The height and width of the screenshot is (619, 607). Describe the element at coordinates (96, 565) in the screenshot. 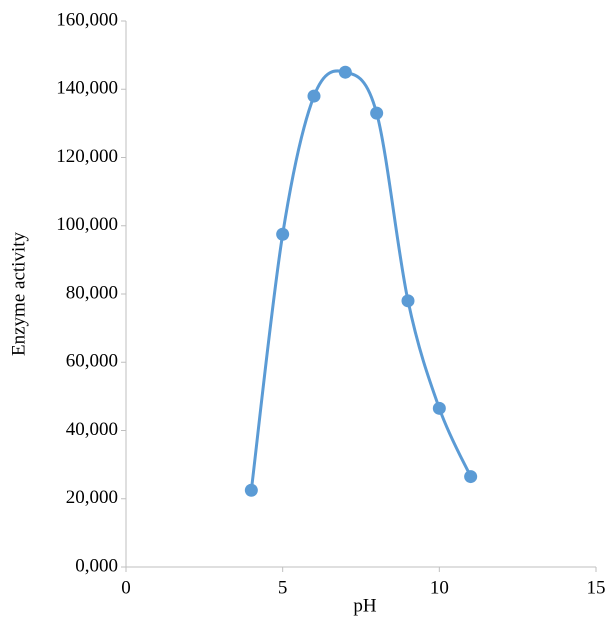

I see `y-tick-label: 0,000` at that location.